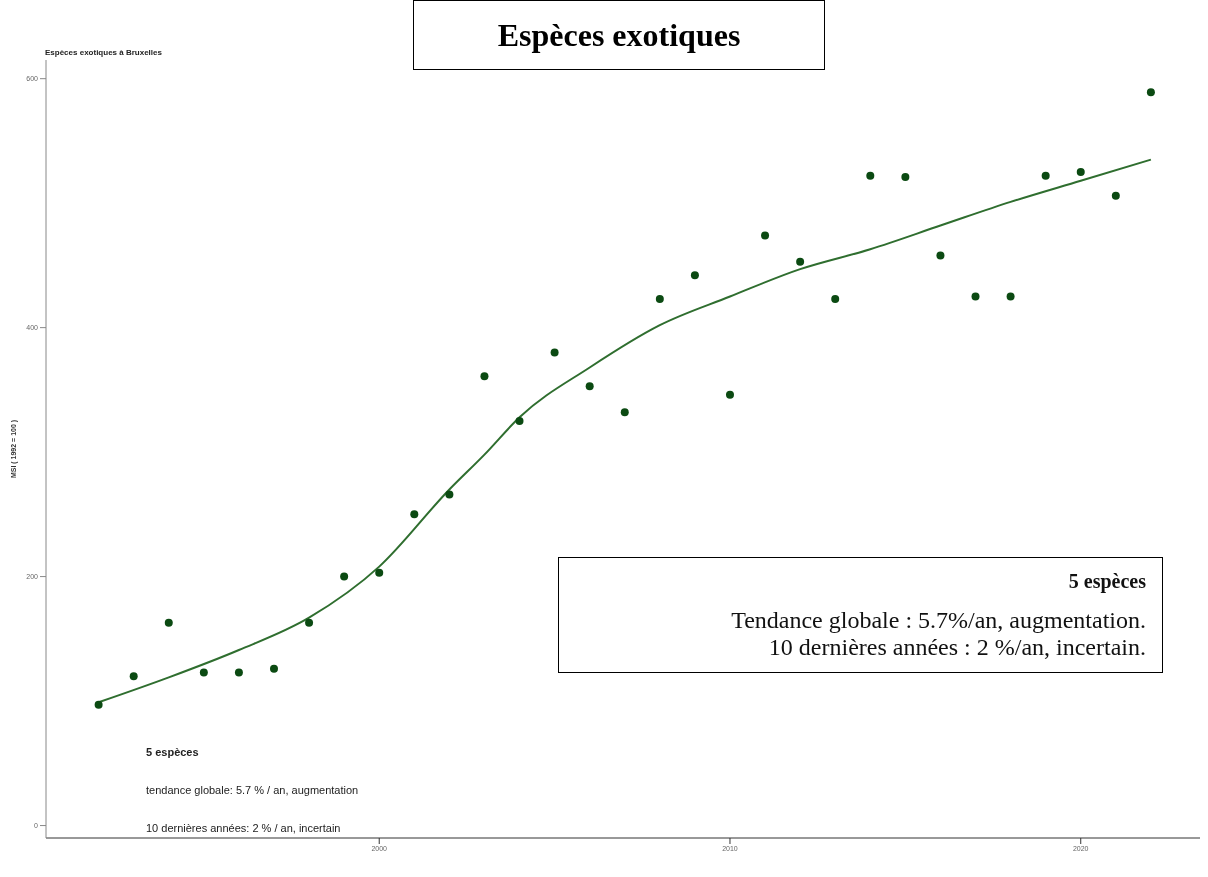 The width and height of the screenshot is (1208, 877). Describe the element at coordinates (243, 828) in the screenshot. I see `annotation: 10 dernières années: 2 % / an, incertain` at that location.